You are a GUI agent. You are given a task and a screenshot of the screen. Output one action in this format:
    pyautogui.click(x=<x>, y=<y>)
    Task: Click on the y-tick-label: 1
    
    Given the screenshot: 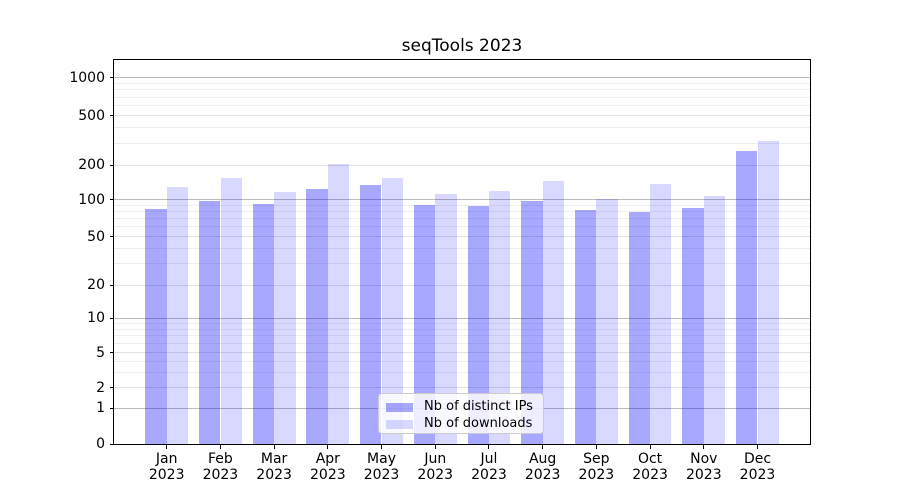 What is the action you would take?
    pyautogui.click(x=100, y=408)
    